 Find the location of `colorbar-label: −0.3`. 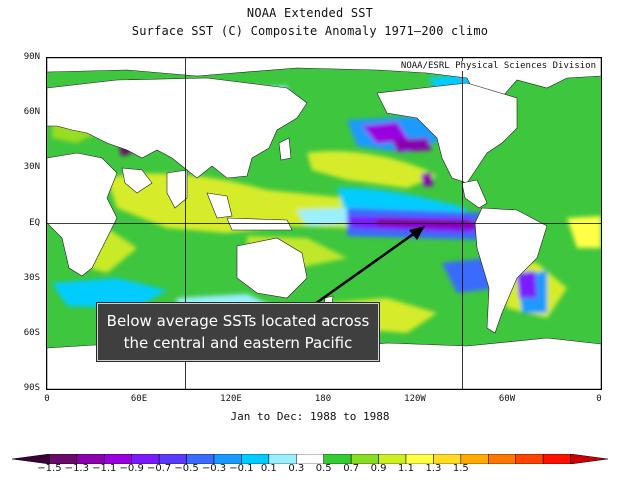

colorbar-label: −0.3 is located at coordinates (214, 468).